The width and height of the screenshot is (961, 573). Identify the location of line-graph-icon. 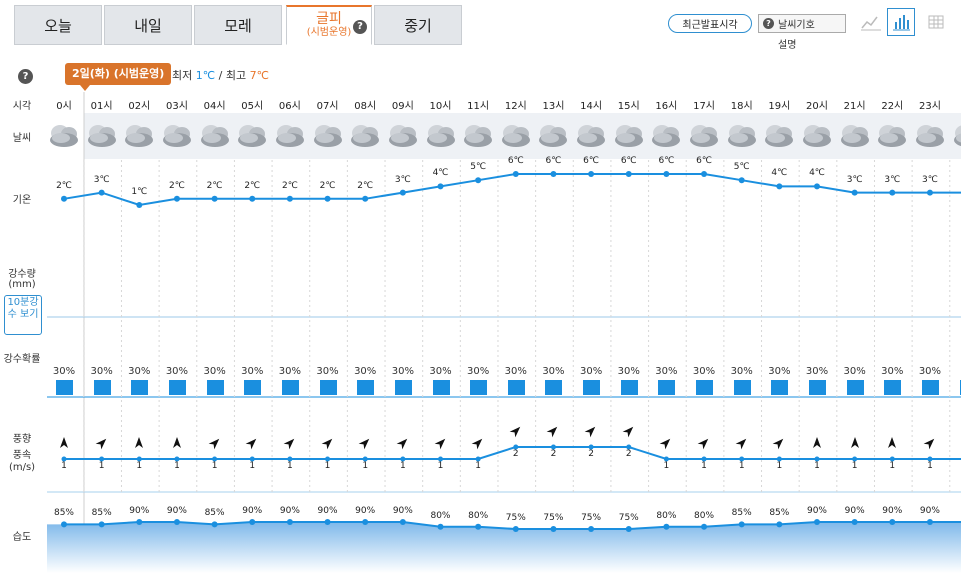
(871, 22).